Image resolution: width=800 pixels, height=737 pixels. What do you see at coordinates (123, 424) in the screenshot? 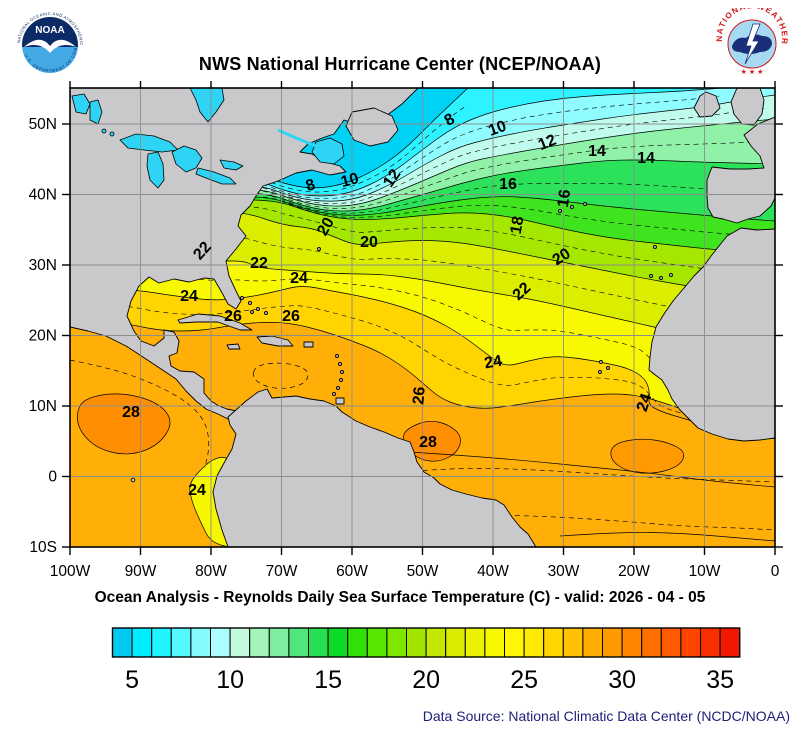
I see `east-pacific-28-pool` at bounding box center [123, 424].